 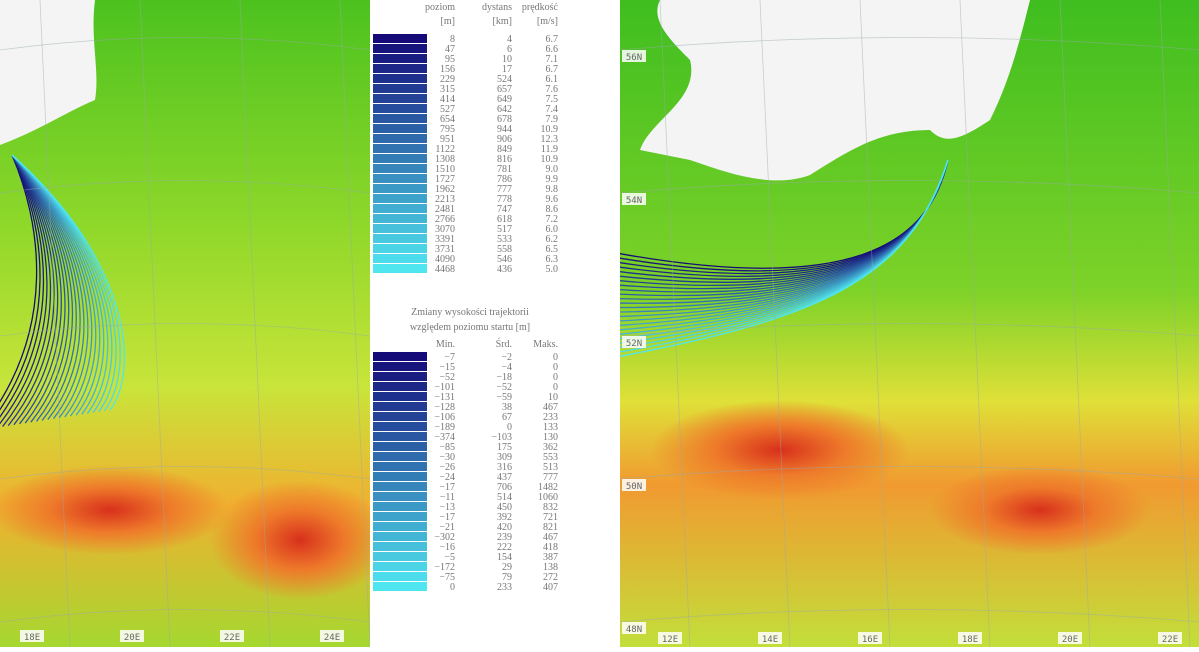 What do you see at coordinates (445, 209) in the screenshot?
I see `table-cell: 2481` at bounding box center [445, 209].